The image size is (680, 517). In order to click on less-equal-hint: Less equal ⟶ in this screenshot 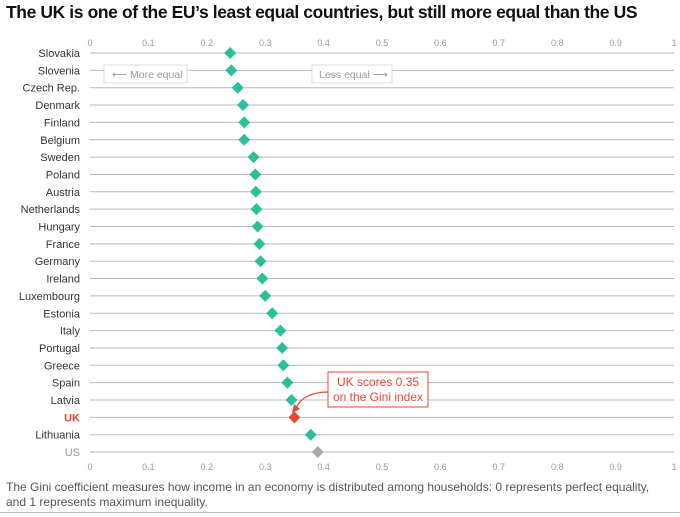, I will do `click(353, 75)`.